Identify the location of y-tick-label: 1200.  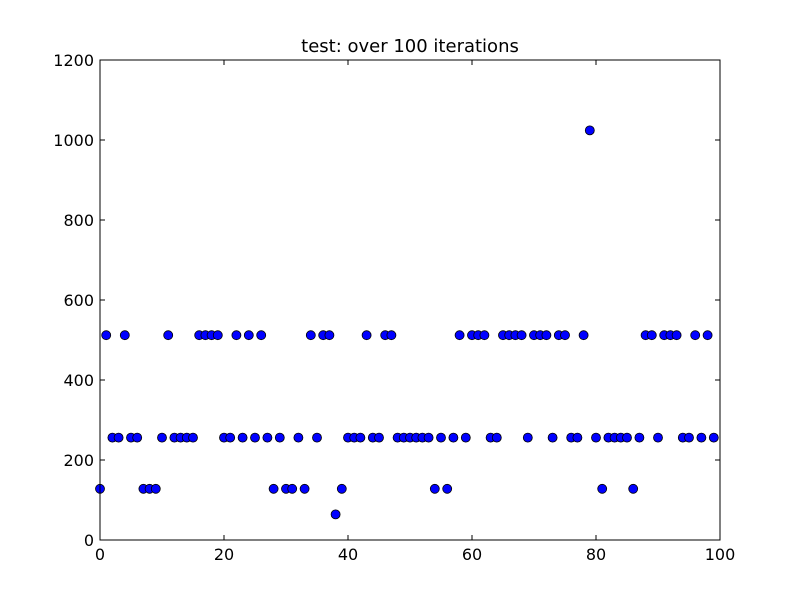
(73, 60).